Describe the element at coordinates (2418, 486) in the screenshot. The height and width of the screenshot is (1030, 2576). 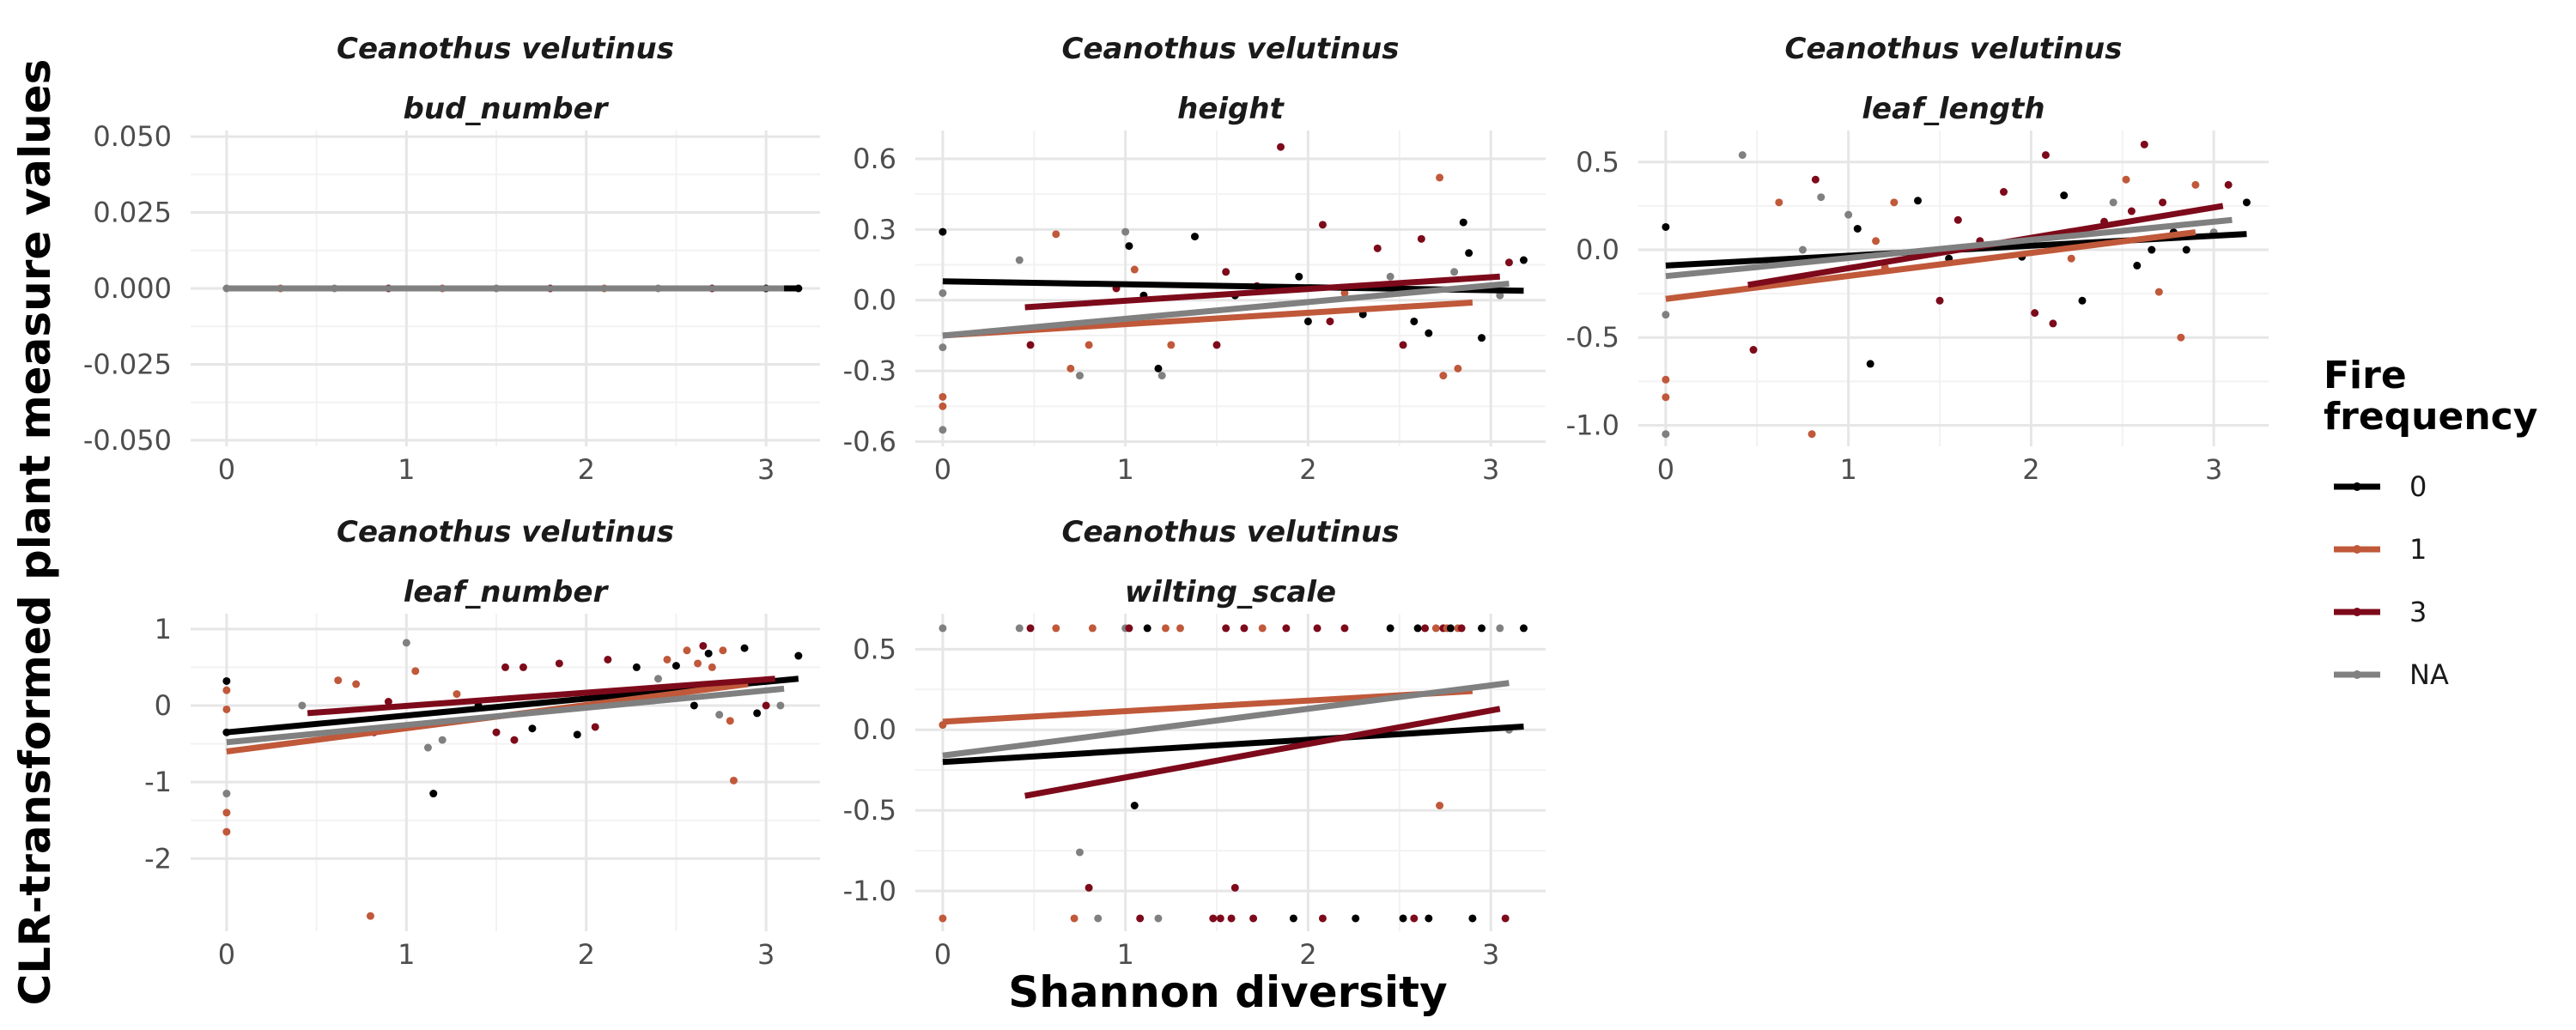
I see `legend-label: 0` at that location.